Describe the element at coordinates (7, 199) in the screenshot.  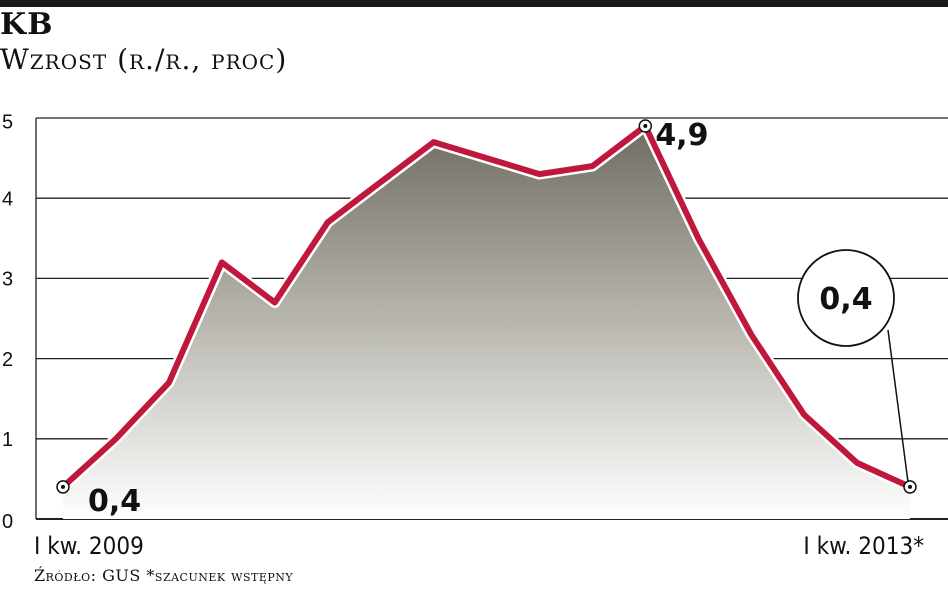
I see `y-tick-label: 4` at that location.